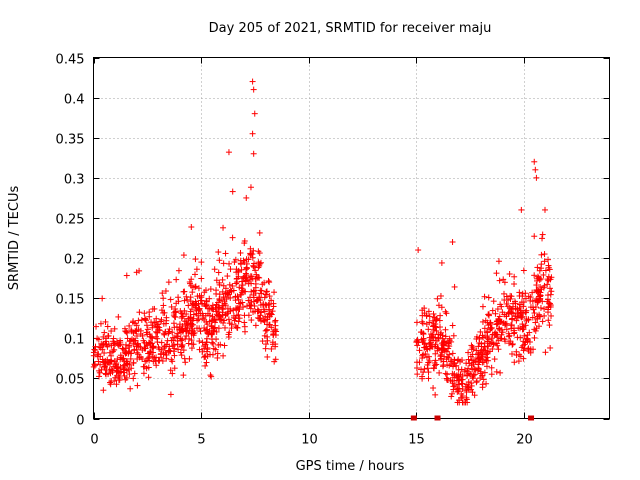  What do you see at coordinates (70, 220) in the screenshot?
I see `y-tick-label: 0.25` at bounding box center [70, 220].